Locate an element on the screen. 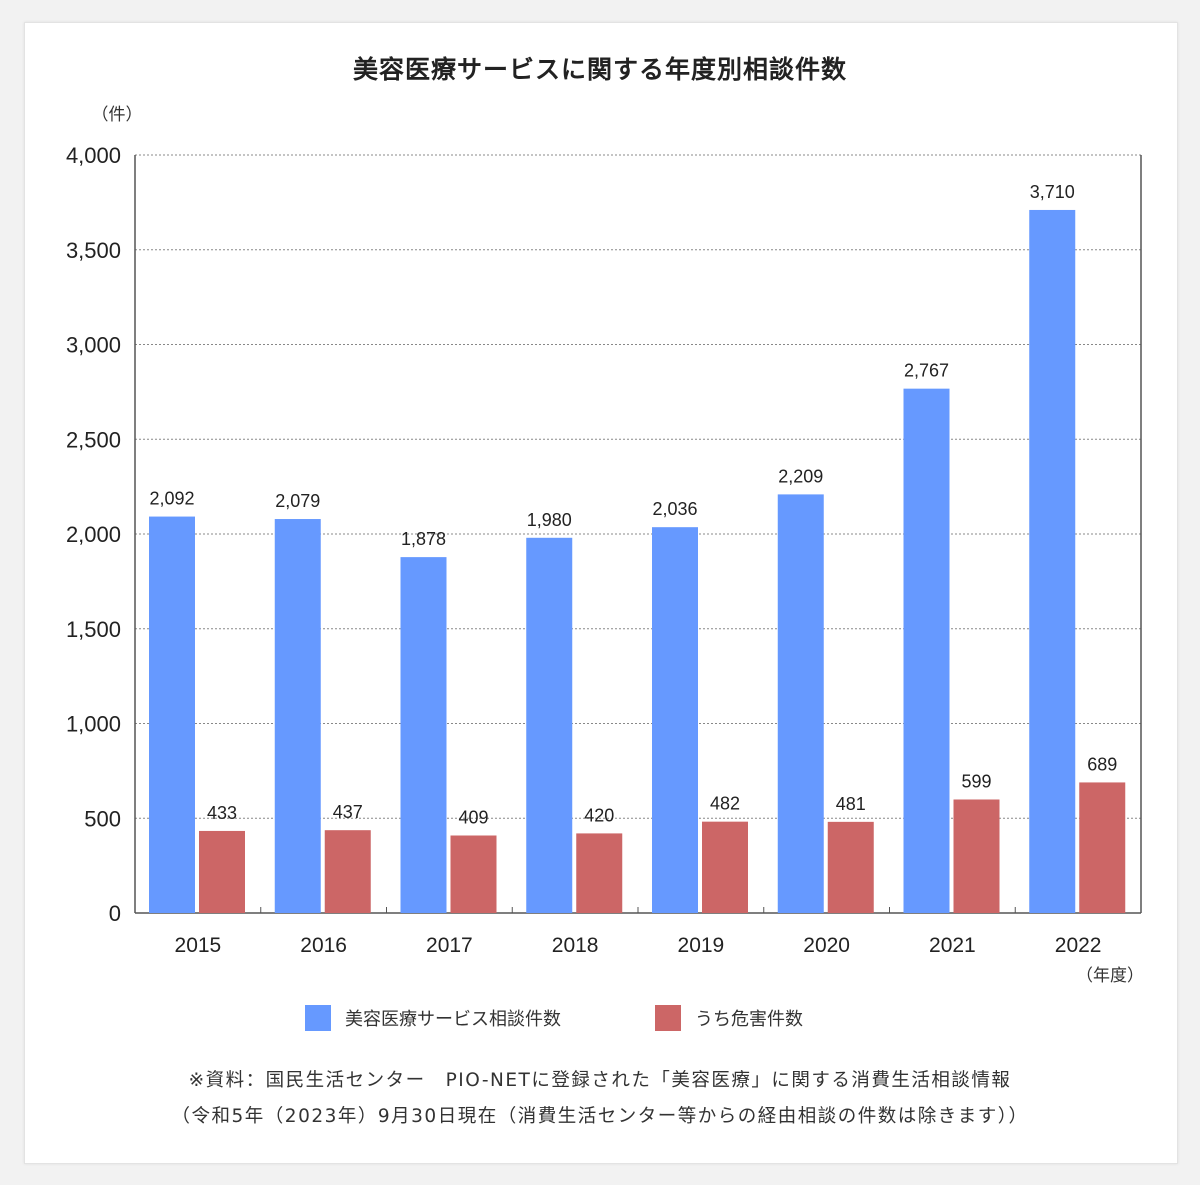  x-tick-label: 2015 is located at coordinates (198, 945).